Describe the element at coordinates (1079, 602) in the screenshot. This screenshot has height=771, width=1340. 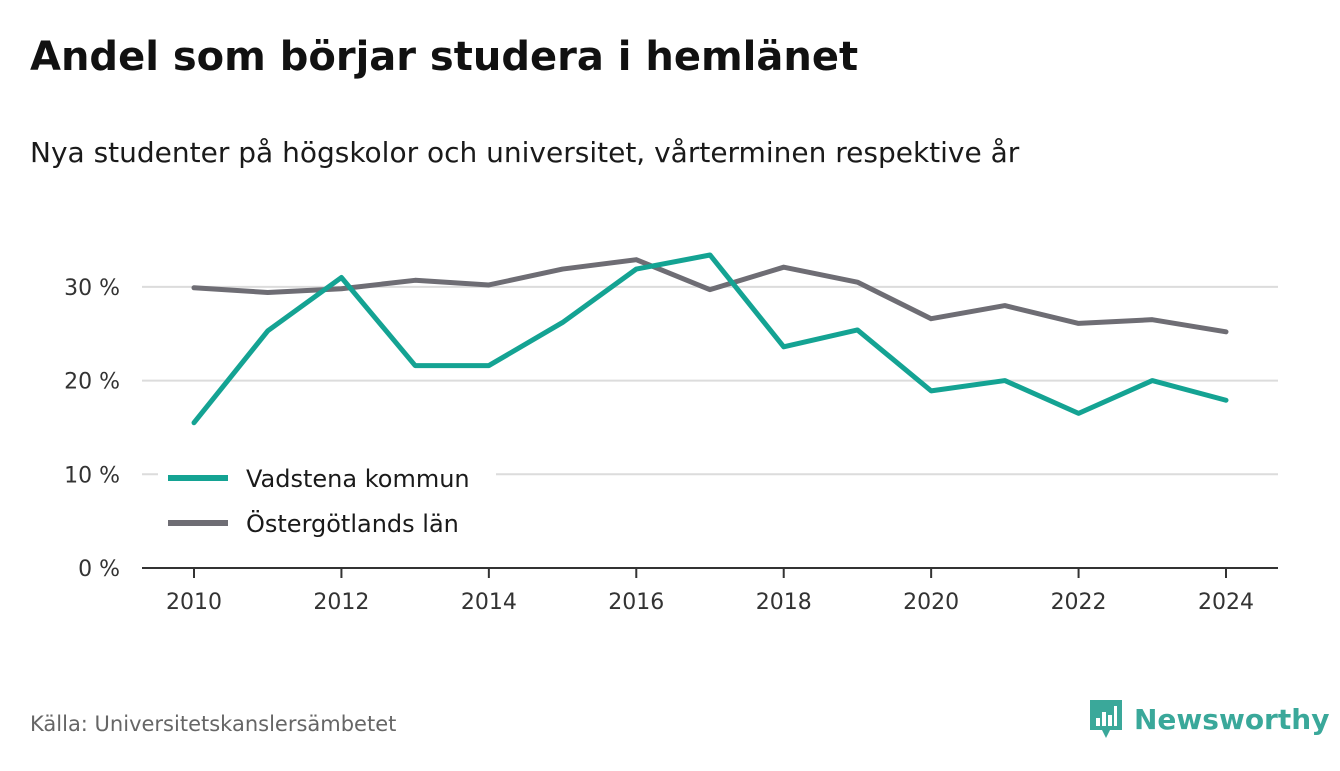
I see `x-tick-label: 2022` at that location.